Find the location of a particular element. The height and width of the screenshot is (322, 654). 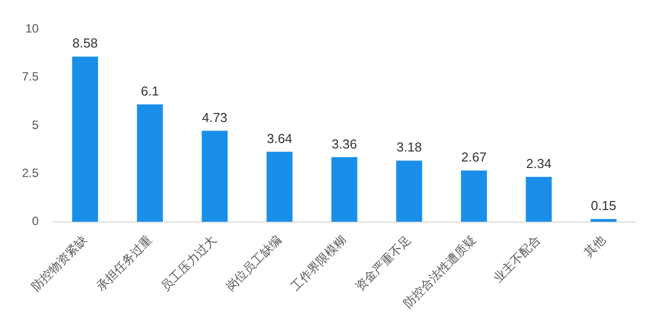

y-tick-label: 0 is located at coordinates (35, 221).